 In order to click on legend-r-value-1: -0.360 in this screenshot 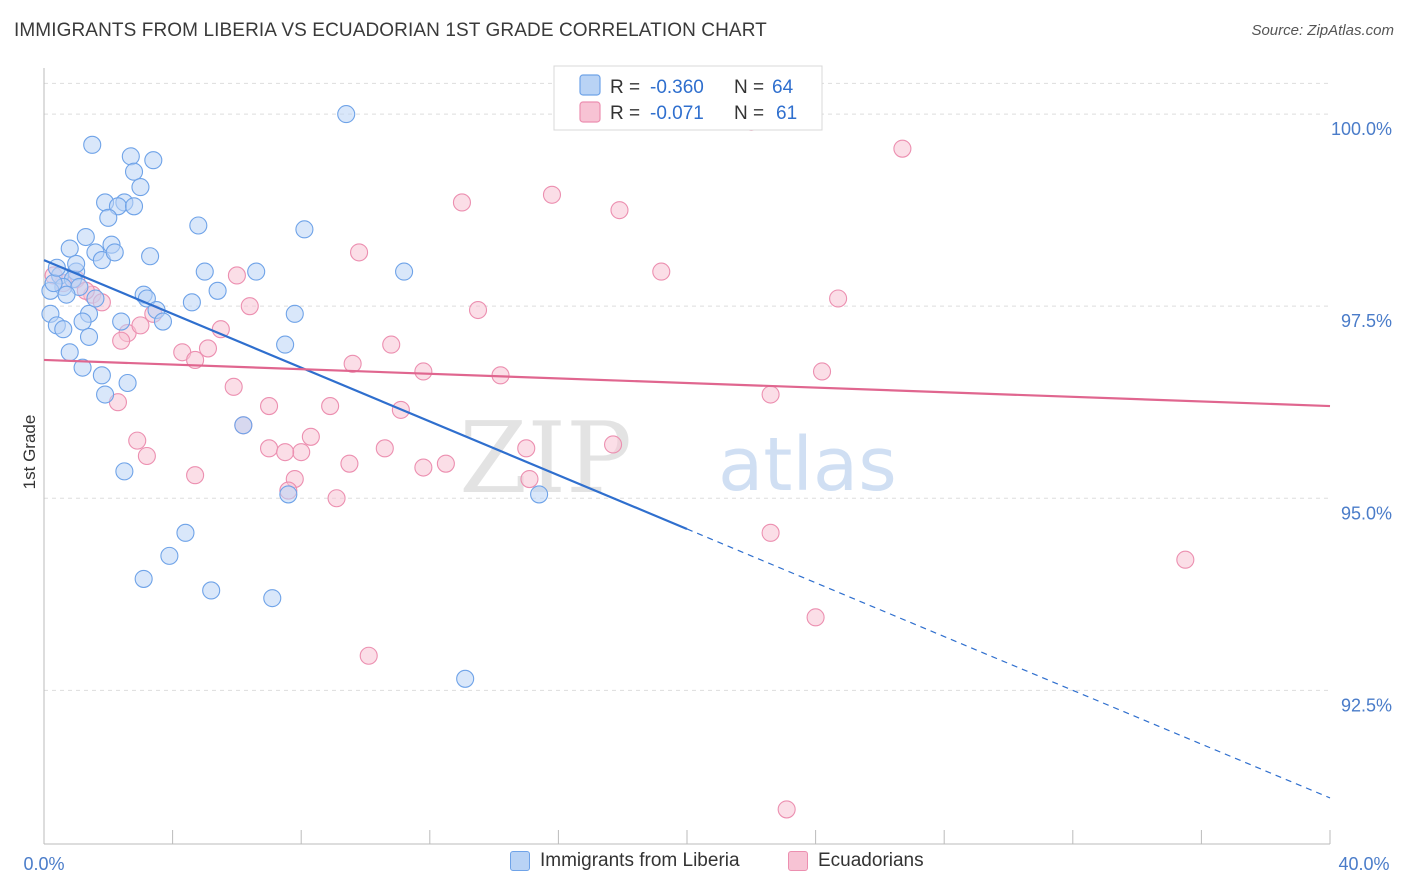, I will do `click(677, 87)`.